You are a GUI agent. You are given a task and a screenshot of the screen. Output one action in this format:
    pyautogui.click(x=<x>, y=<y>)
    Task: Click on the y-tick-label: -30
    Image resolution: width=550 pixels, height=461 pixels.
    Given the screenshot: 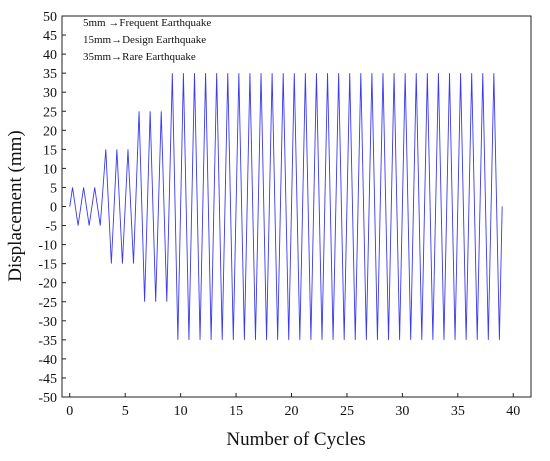 What is the action you would take?
    pyautogui.click(x=47, y=322)
    